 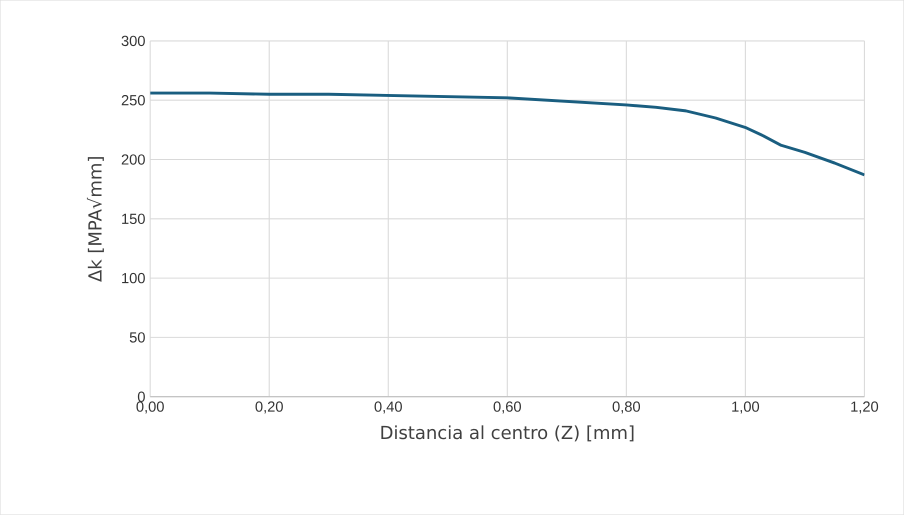 What do you see at coordinates (150, 407) in the screenshot?
I see `x-tick-label: 0,00` at bounding box center [150, 407].